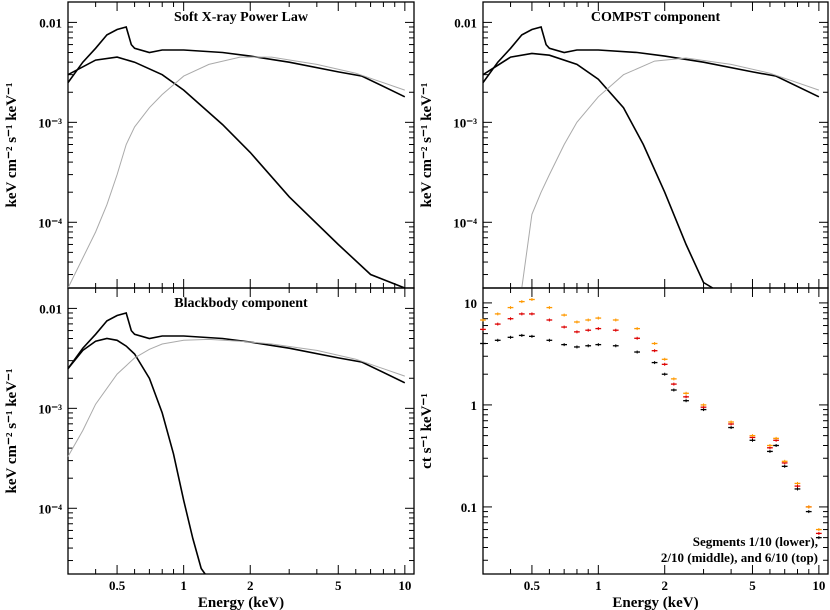  Describe the element at coordinates (241, 17) in the screenshot. I see `panel-title: Soft X-ray Power Law` at that location.